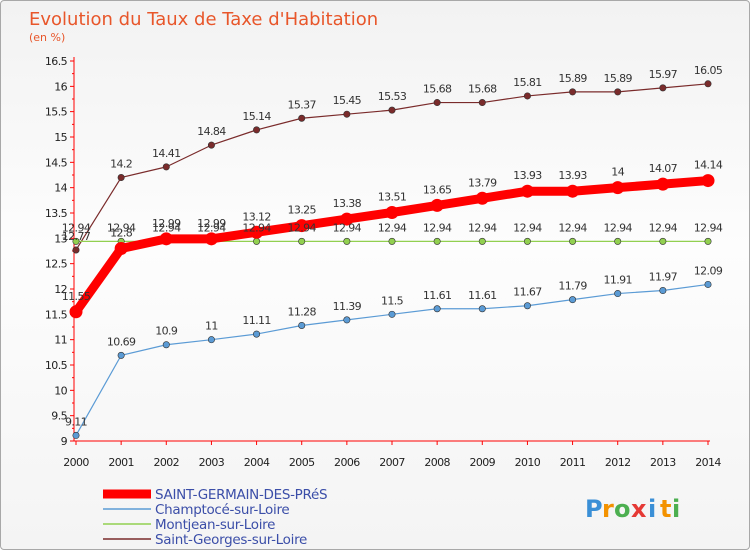  What do you see at coordinates (189, 525) in the screenshot?
I see `legend-item-2: Montjean-sur-Loire` at bounding box center [189, 525].